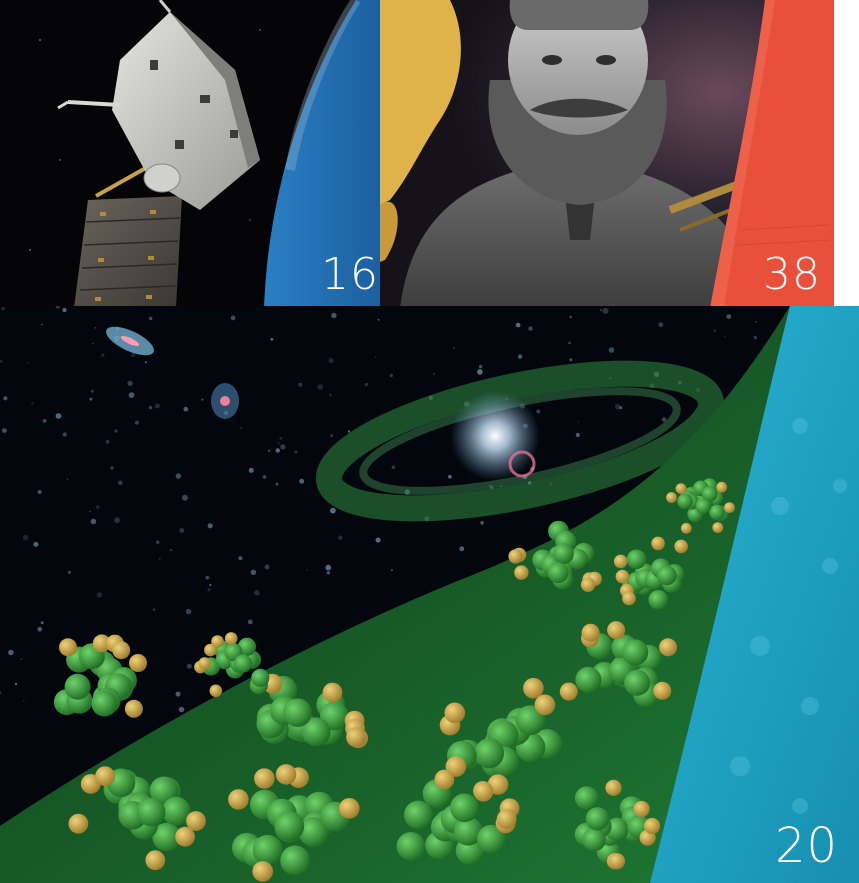 Image resolution: width=859 pixels, height=883 pixels. Describe the element at coordinates (792, 274) in the screenshot. I see `page-number-label: 38` at that location.